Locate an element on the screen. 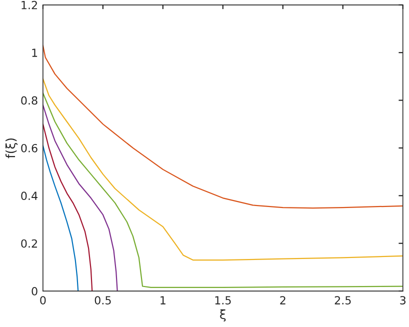 This screenshot has height=327, width=409. y-axis-title: f(ξ) is located at coordinates (12, 148).